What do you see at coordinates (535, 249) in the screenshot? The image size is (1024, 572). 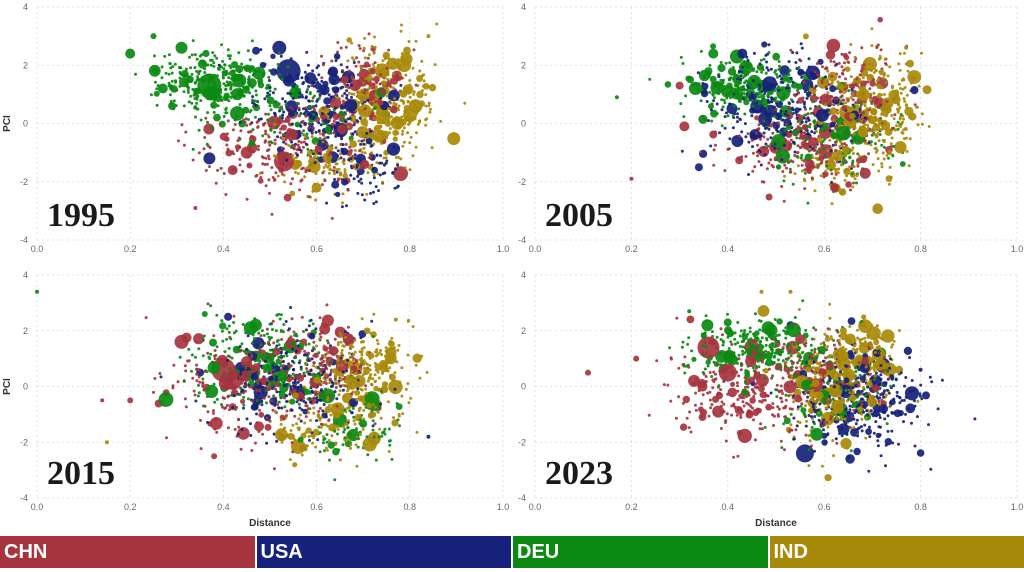 I see `x-tick-label: 0.0` at bounding box center [535, 249].